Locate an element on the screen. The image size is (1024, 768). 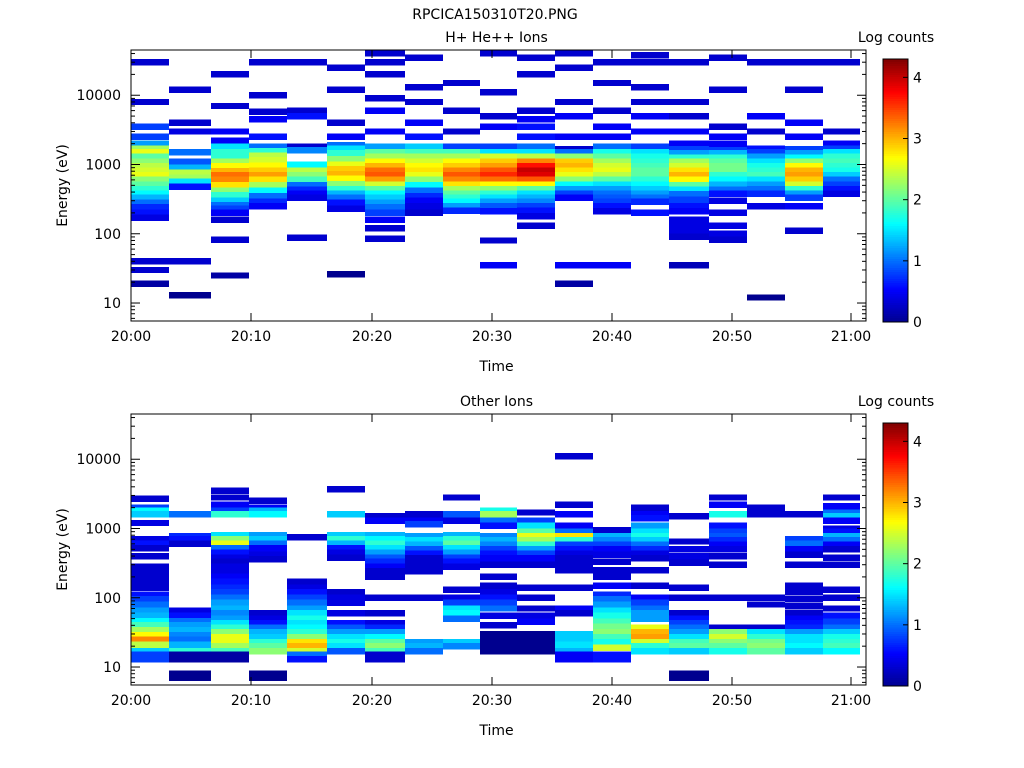
y-tick-label: 10000 is located at coordinates (98, 460).